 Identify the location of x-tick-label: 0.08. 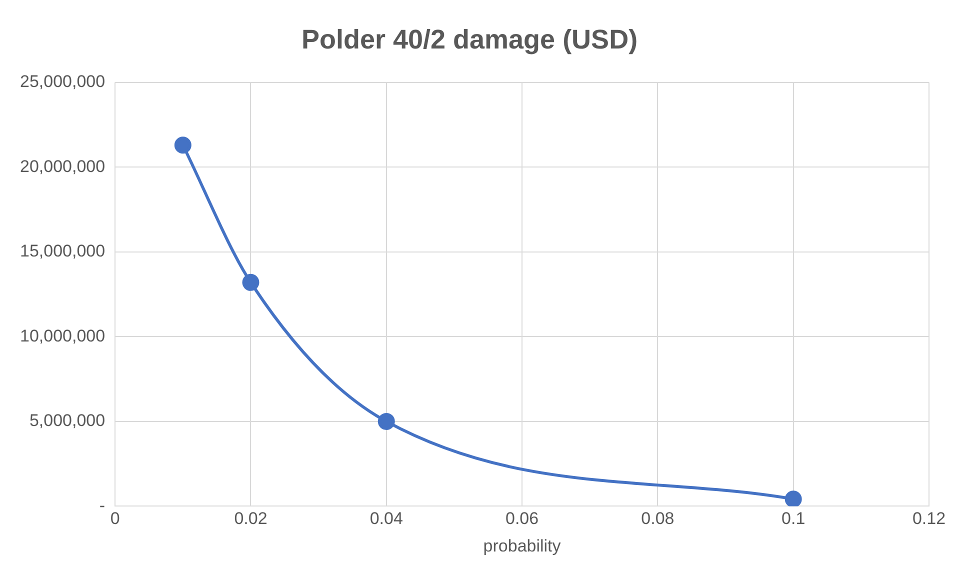
(657, 518).